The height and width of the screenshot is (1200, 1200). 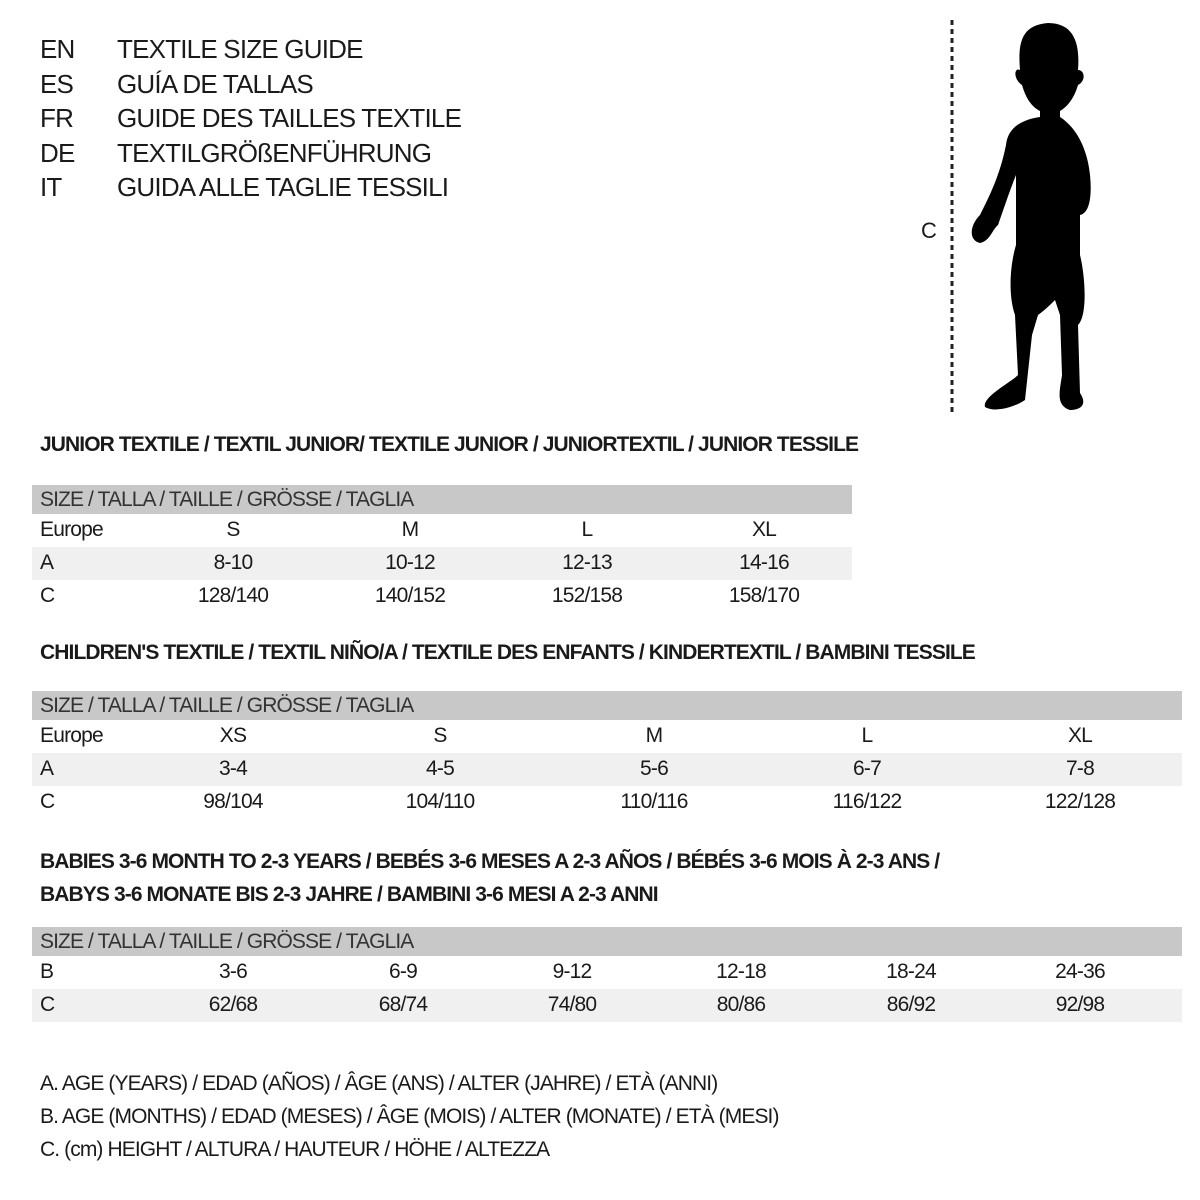 What do you see at coordinates (1080, 801) in the screenshot?
I see `table-cell: 122/128` at bounding box center [1080, 801].